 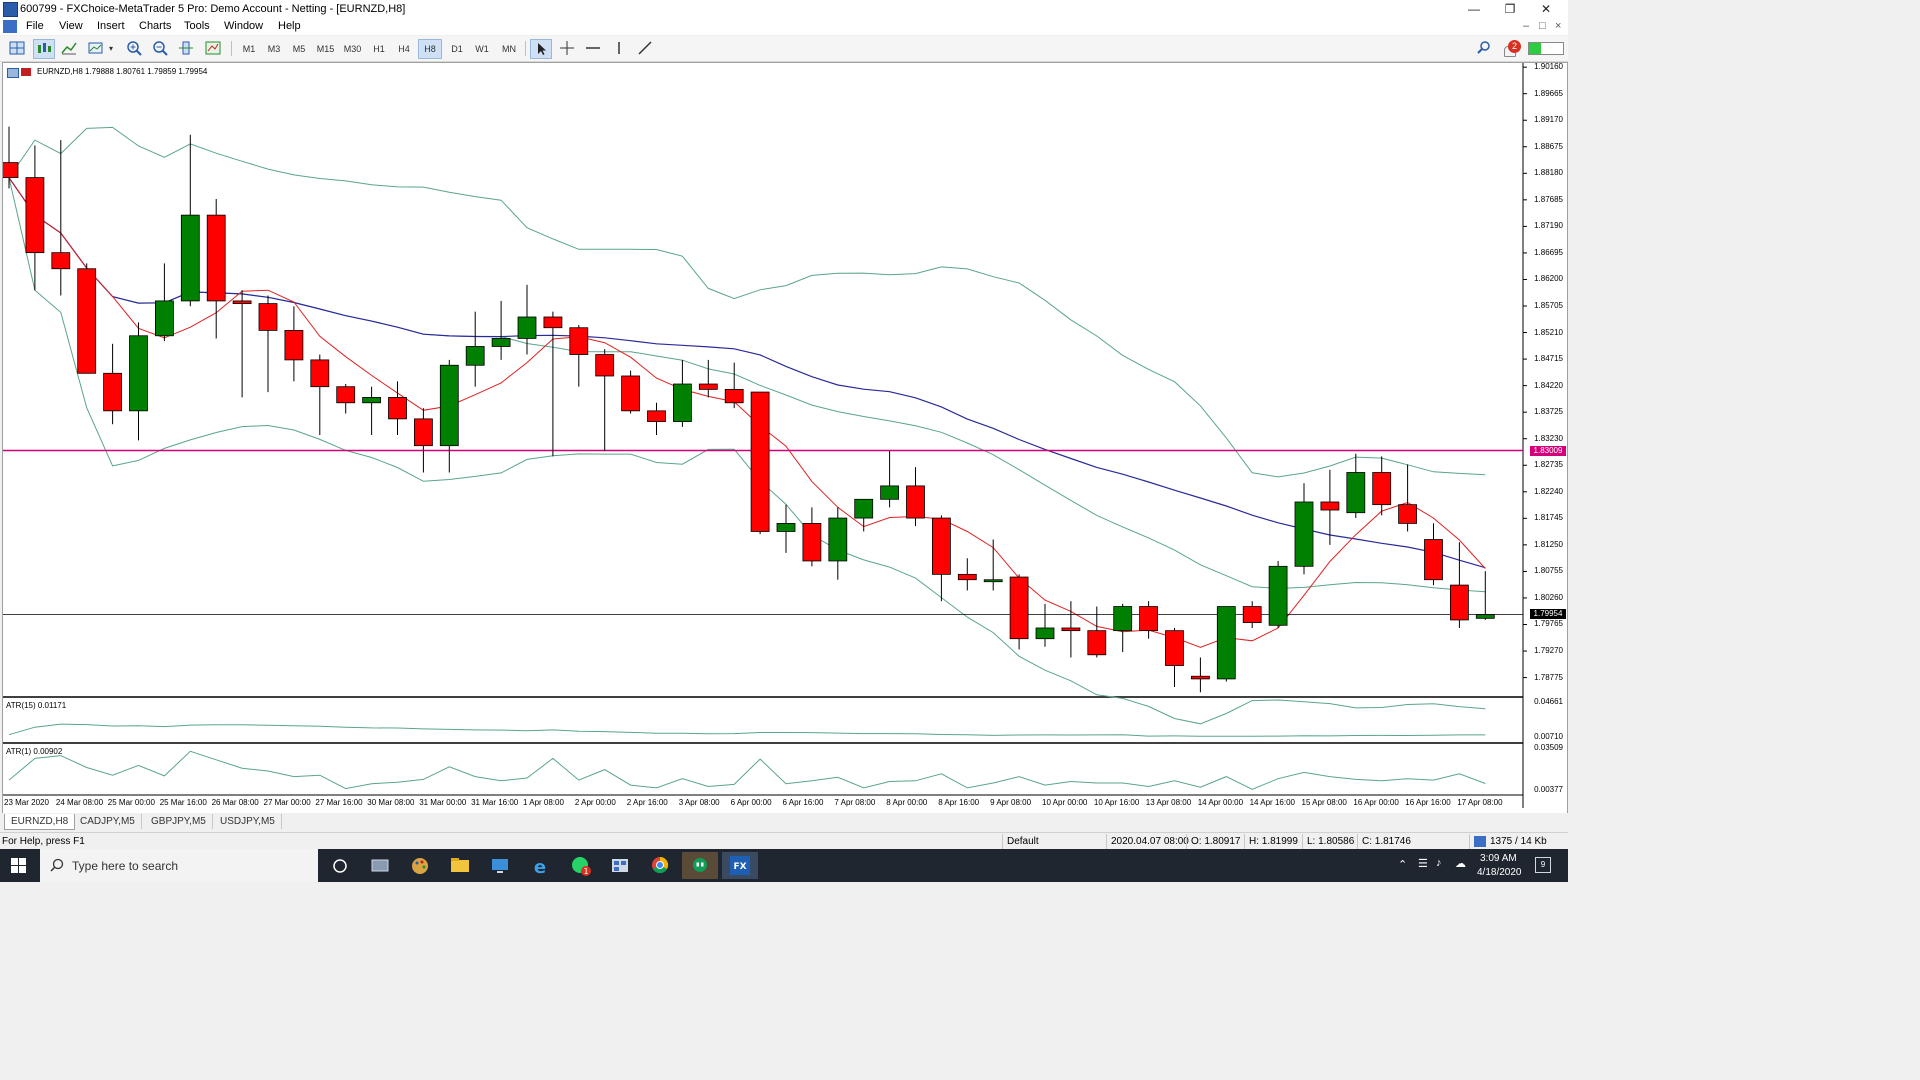 I want to click on tab-gbpjpy-m5: GBPJPY,M5, so click(x=179, y=821).